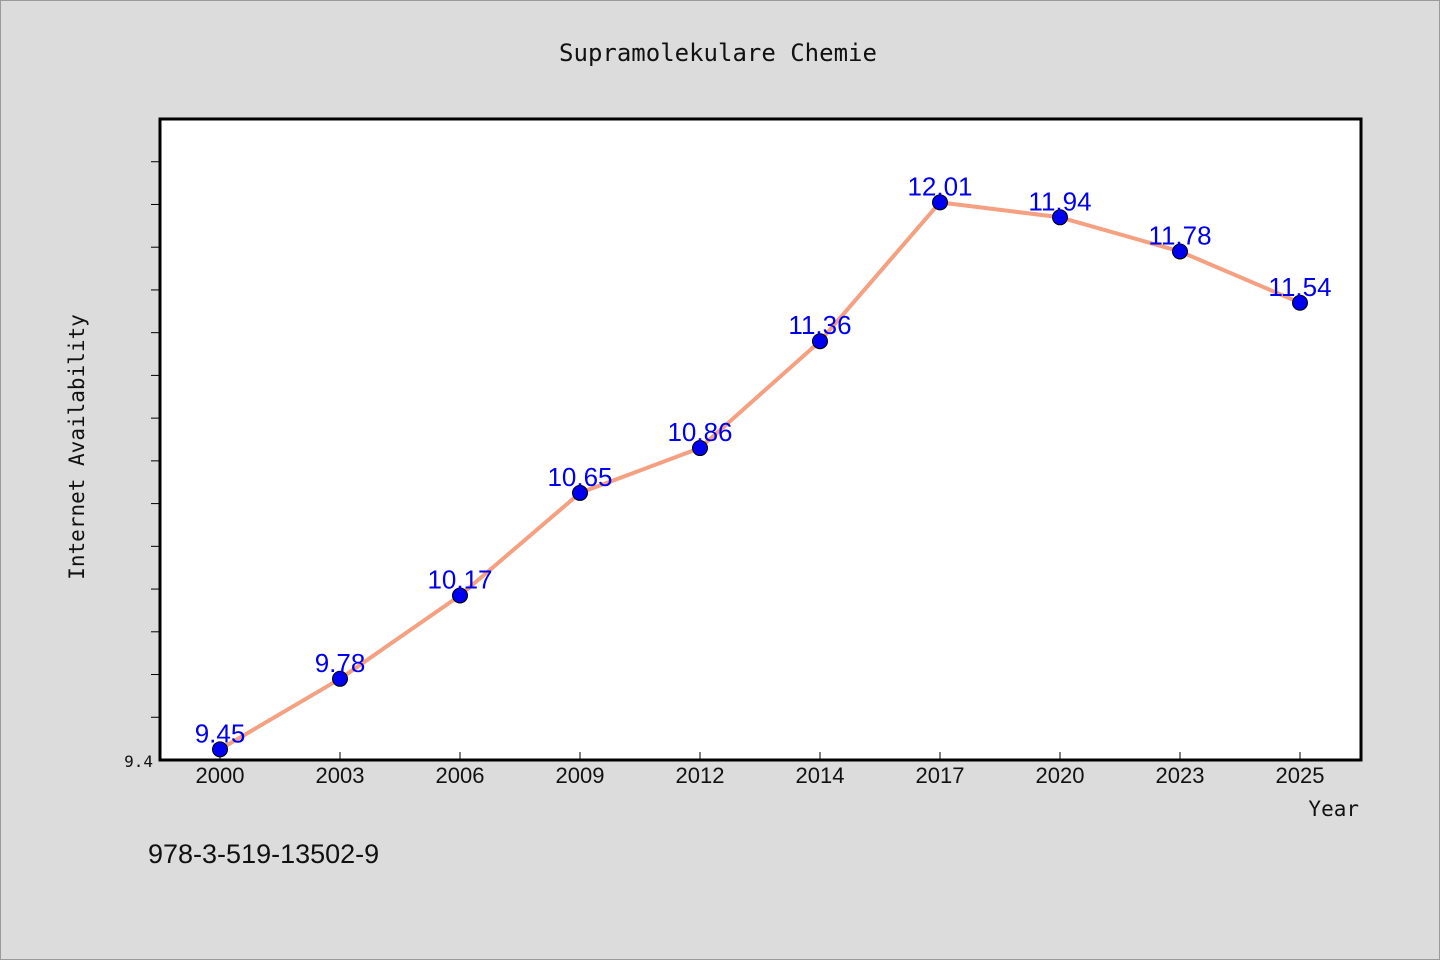  I want to click on data-label: 9.78, so click(340, 663).